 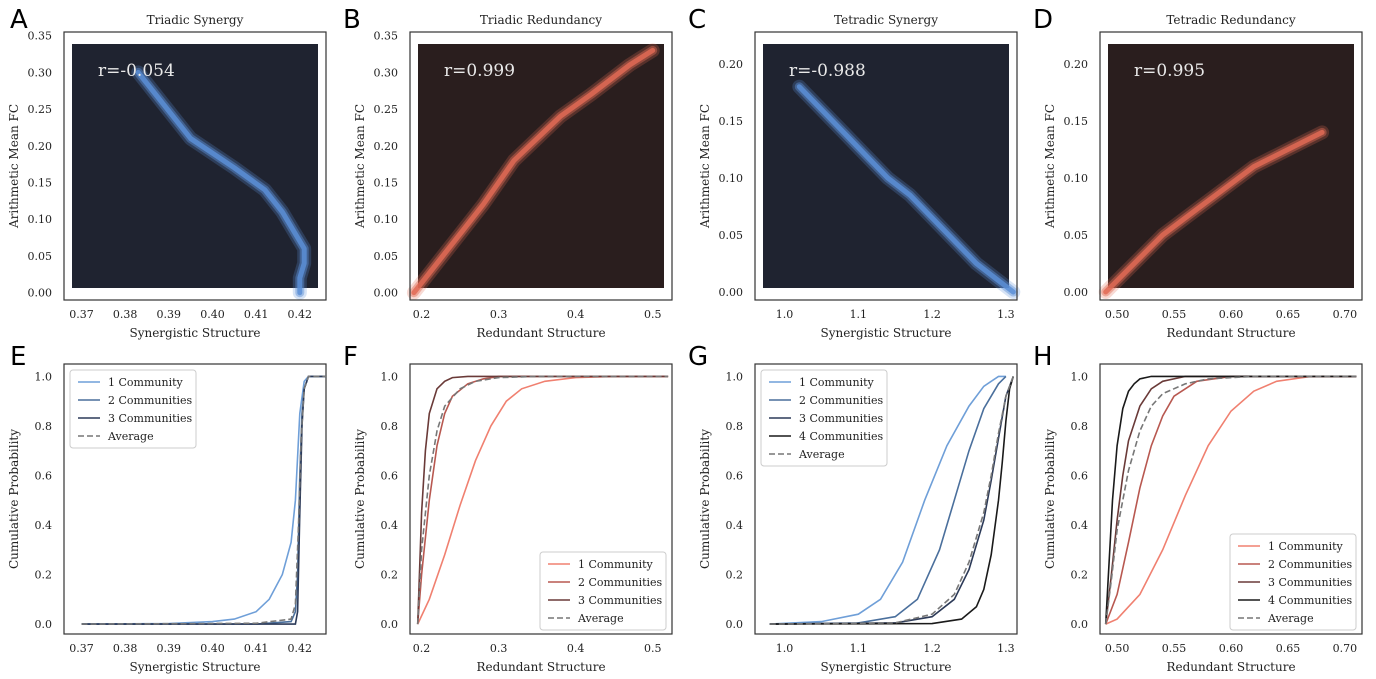 What do you see at coordinates (886, 20) in the screenshot?
I see `panel-title: Tetradic Synergy` at bounding box center [886, 20].